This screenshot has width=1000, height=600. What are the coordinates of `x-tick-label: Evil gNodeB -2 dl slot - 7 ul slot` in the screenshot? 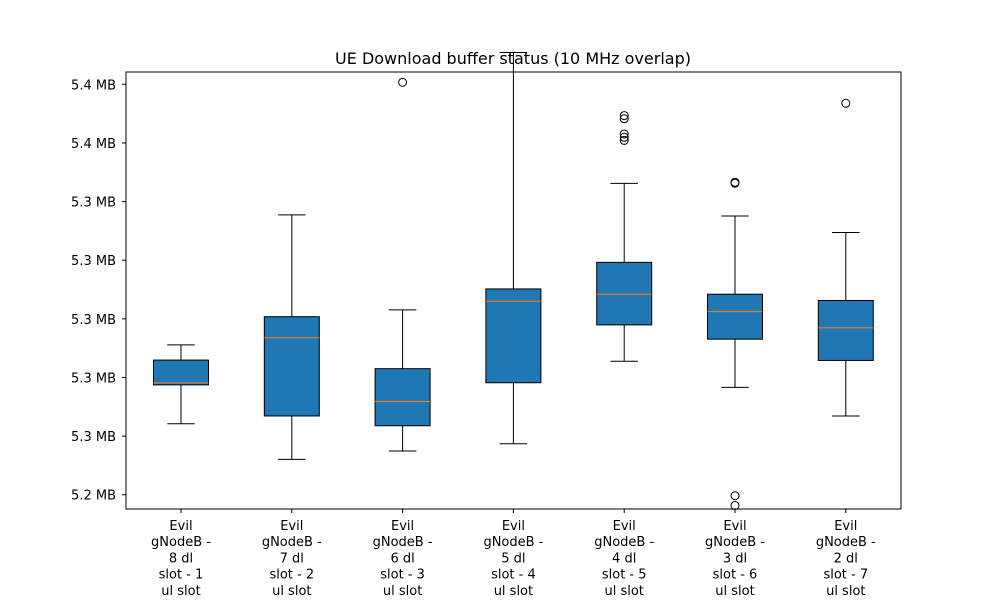 It's located at (846, 559).